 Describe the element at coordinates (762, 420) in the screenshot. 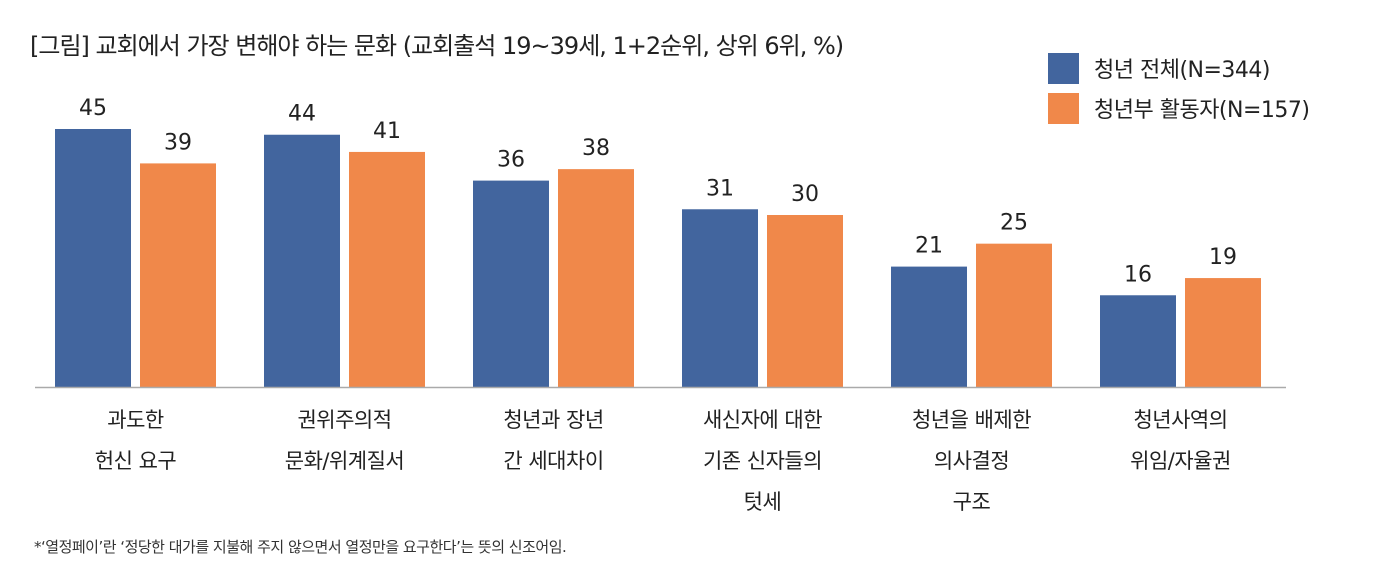

I see `category-label: 새신자에 대한` at that location.